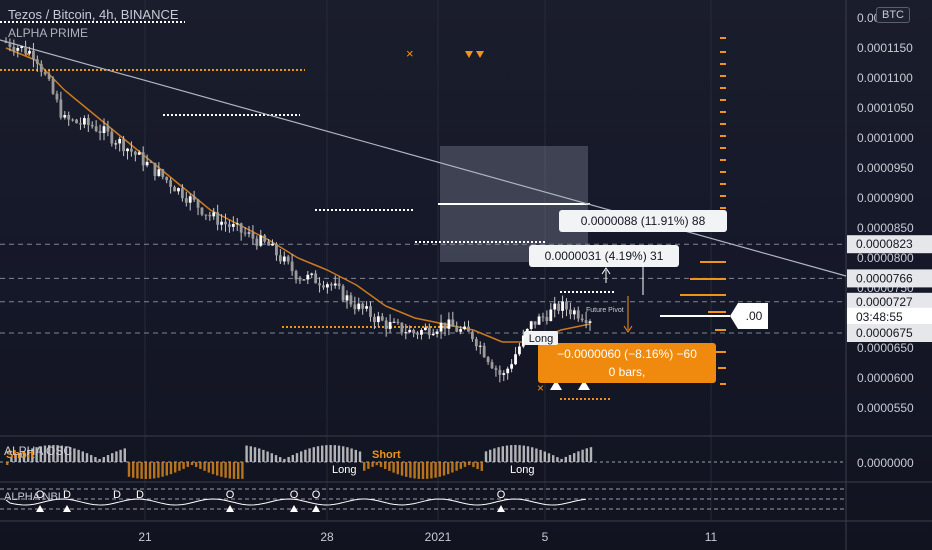 The image size is (932, 550). I want to click on measure-box-middle-bg, so click(604, 256).